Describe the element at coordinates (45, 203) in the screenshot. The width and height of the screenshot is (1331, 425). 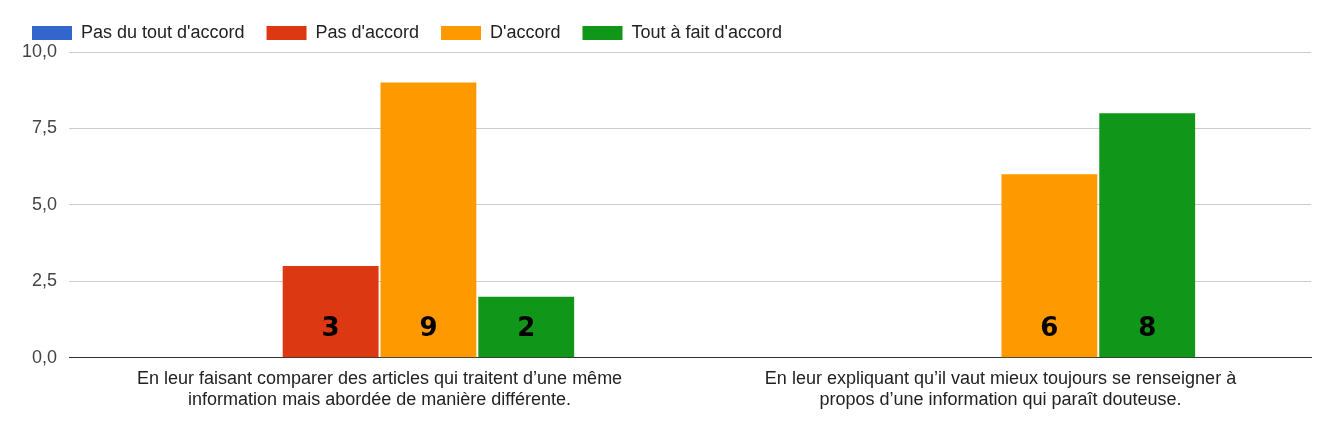
I see `y-tick-label: 5,0` at that location.